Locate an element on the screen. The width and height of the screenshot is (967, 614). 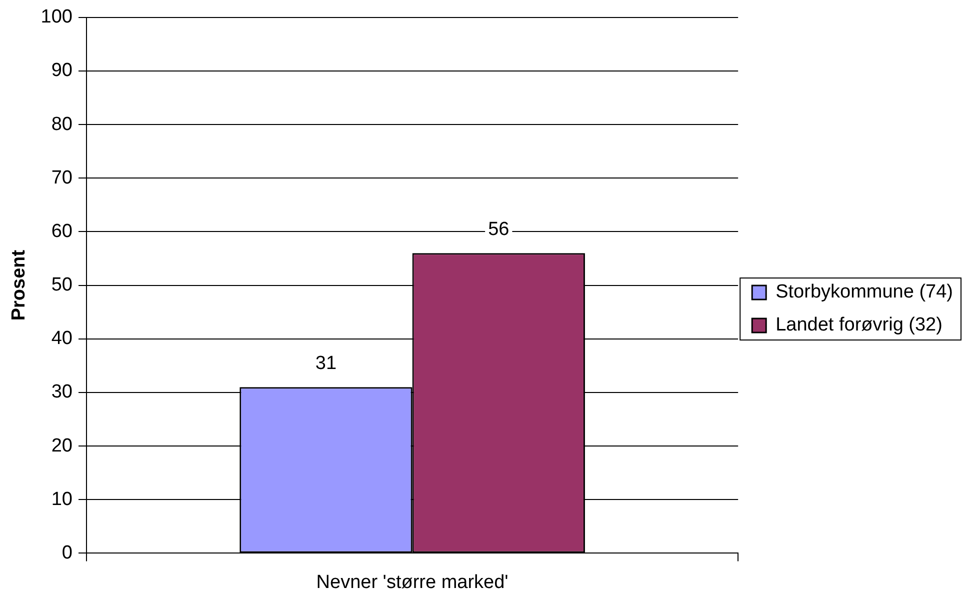
y-tick-label: 60 is located at coordinates (61, 231).